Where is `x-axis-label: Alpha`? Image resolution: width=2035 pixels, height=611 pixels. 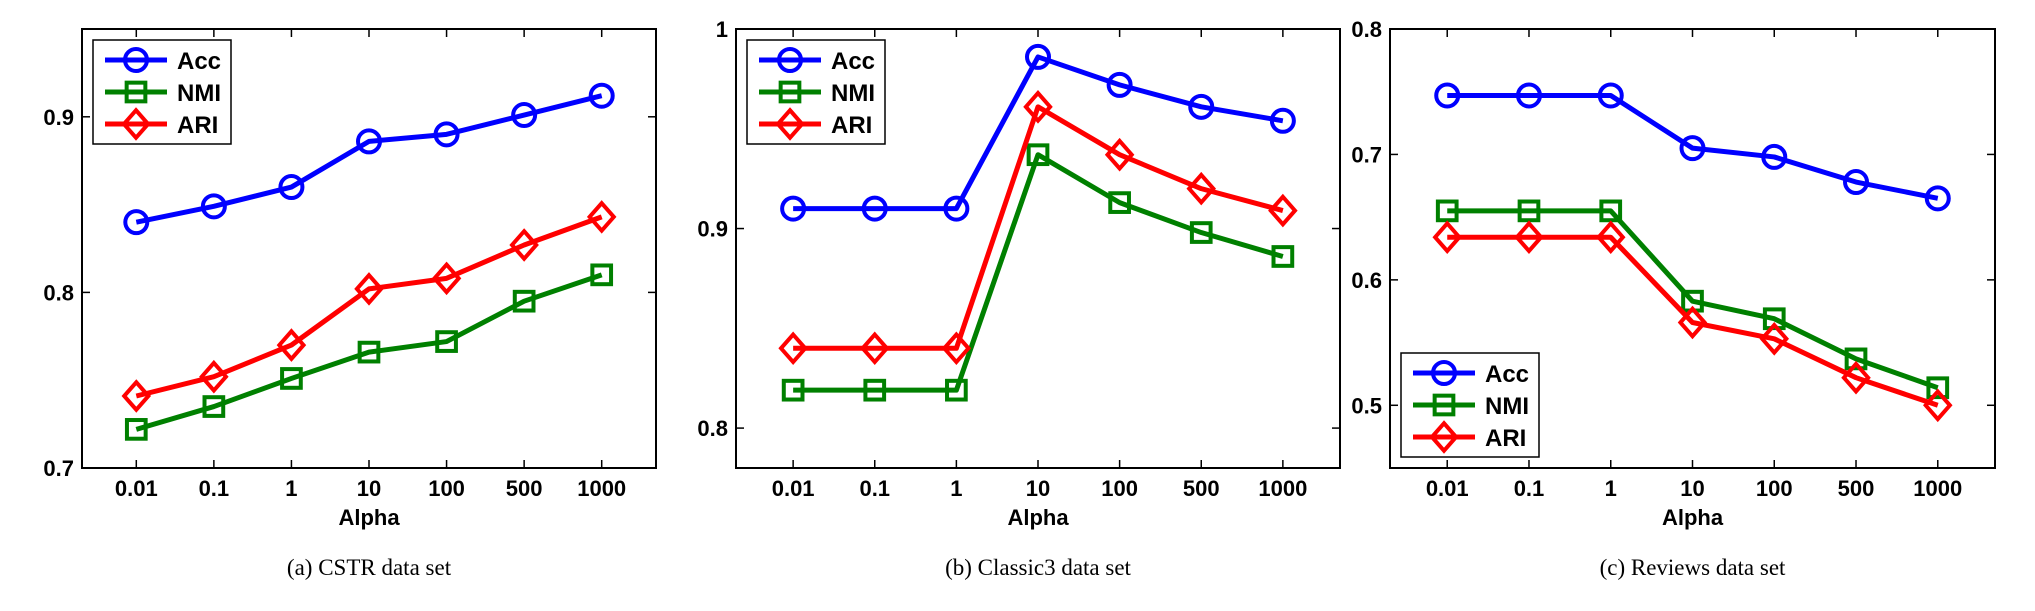 x-axis-label: Alpha is located at coordinates (369, 517).